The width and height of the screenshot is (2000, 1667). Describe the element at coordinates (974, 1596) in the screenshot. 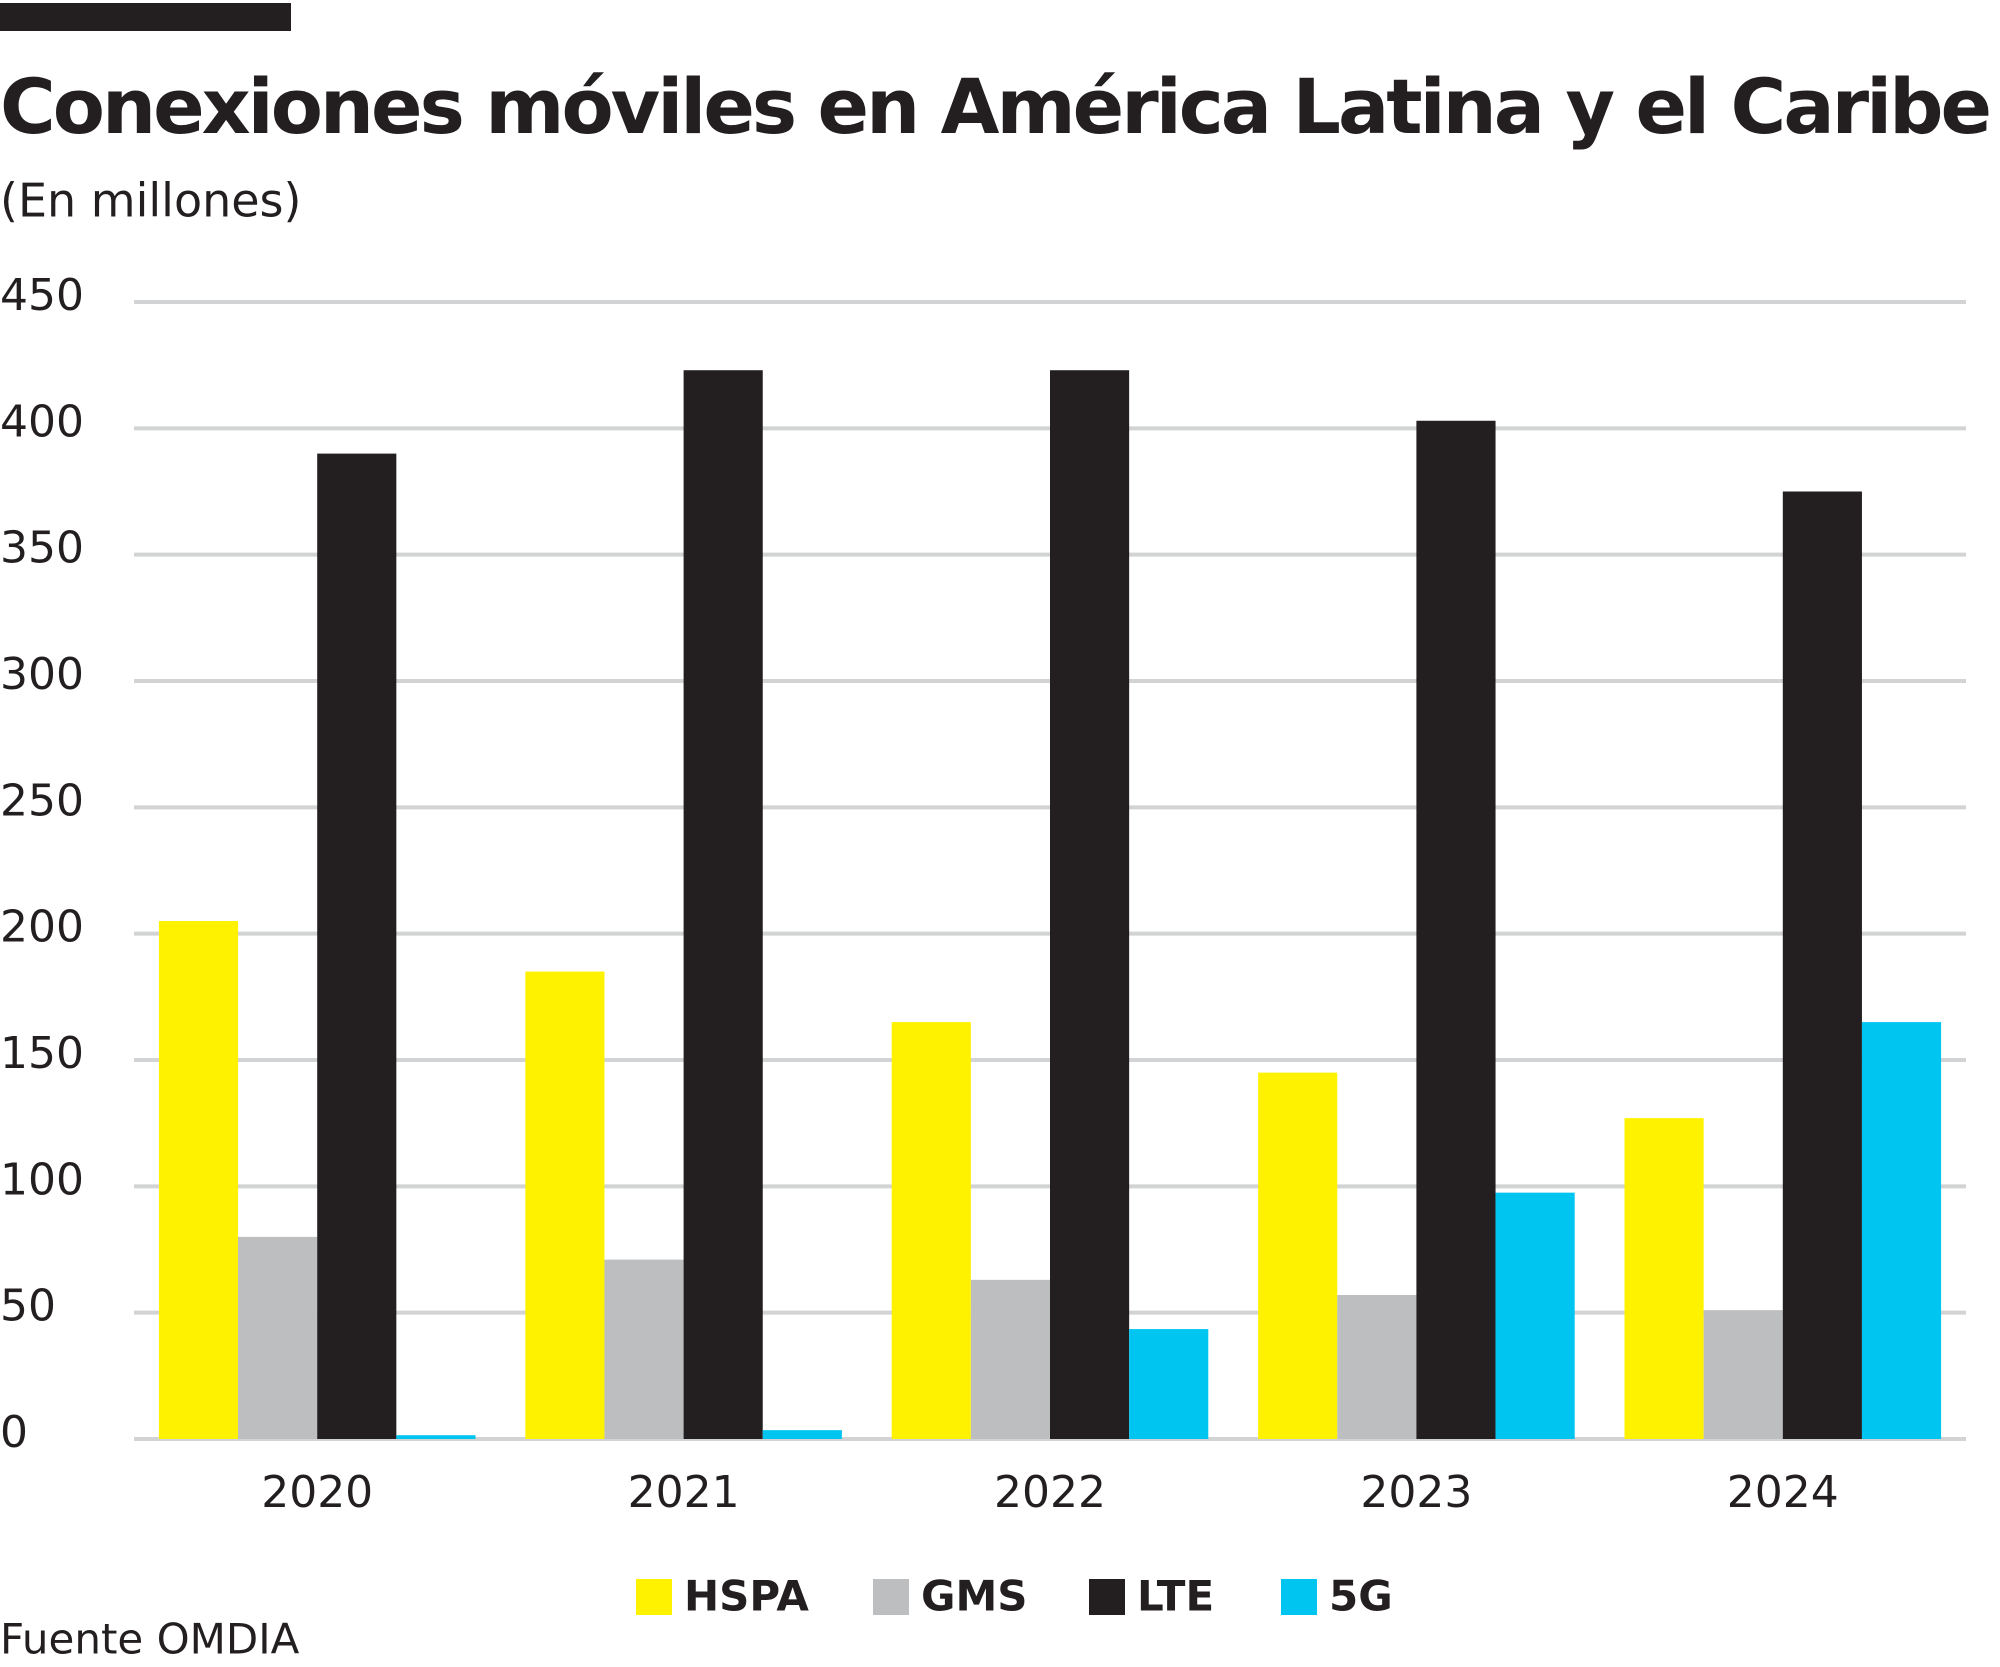

I see `legend-label: GMS` at that location.